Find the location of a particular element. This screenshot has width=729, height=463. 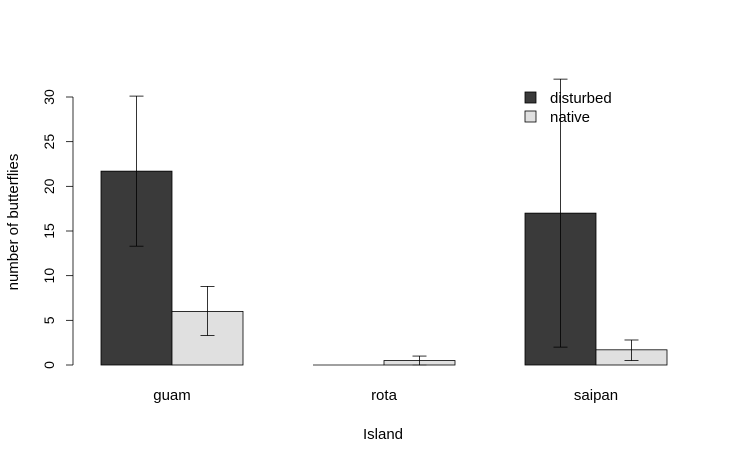

error-bar-disturbed-saipan is located at coordinates (560, 213).